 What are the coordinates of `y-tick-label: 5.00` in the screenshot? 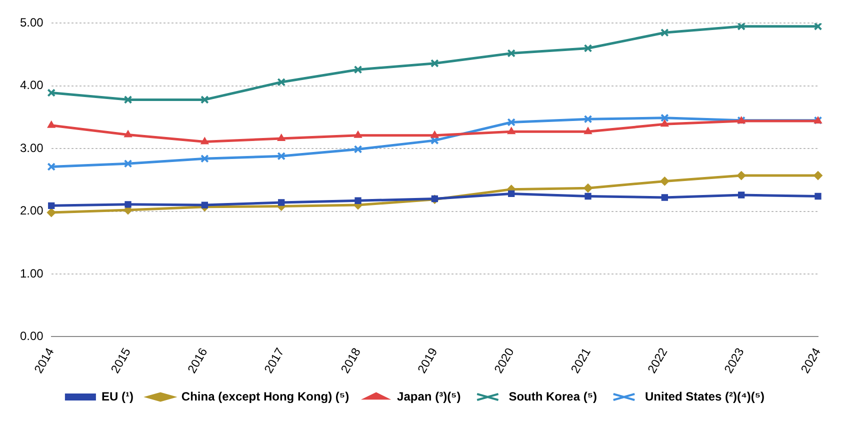 It's located at (32, 23).